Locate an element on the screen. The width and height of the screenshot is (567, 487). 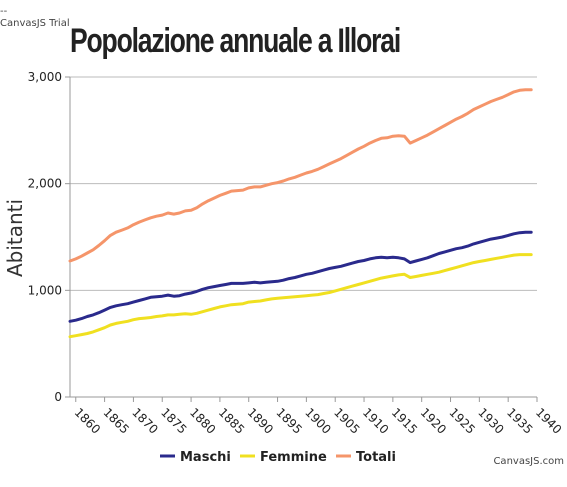
x-tick-label: 1935 is located at coordinates (519, 420).